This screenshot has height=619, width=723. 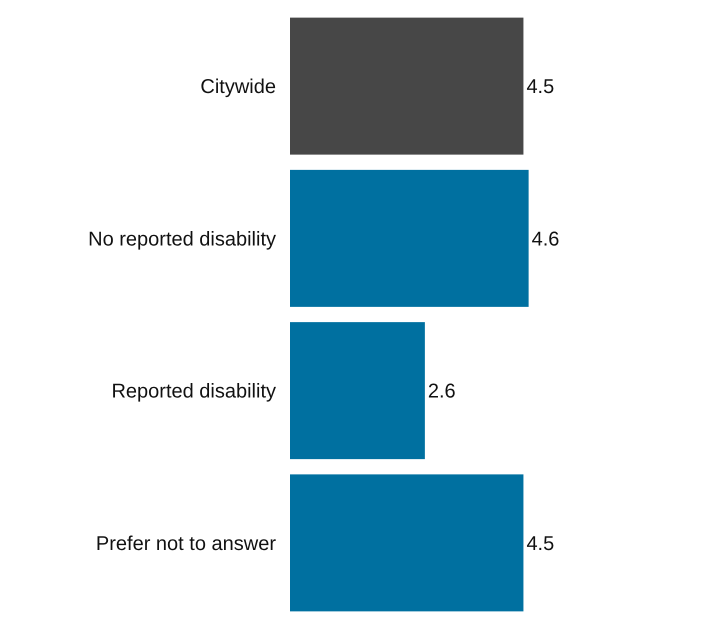 What do you see at coordinates (442, 391) in the screenshot?
I see `data-label: 2.6` at bounding box center [442, 391].